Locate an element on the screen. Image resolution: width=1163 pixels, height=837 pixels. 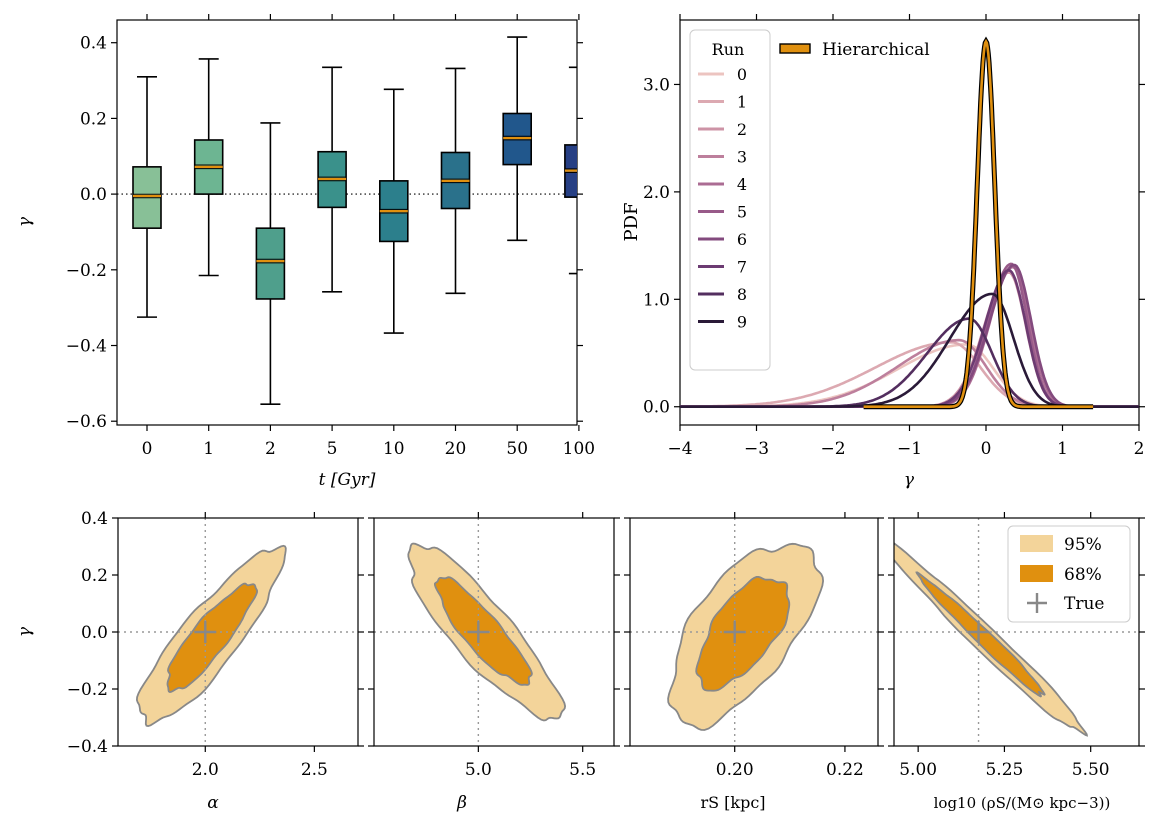
legend-label-run-4: 4 is located at coordinates (742, 184).